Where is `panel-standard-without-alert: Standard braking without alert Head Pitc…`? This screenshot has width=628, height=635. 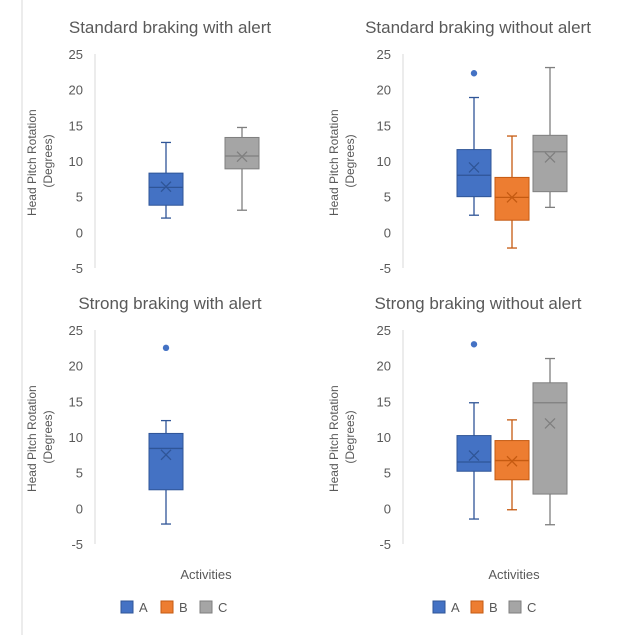 panel-standard-without-alert: Standard braking without alert Head Pitc… is located at coordinates (459, 117).